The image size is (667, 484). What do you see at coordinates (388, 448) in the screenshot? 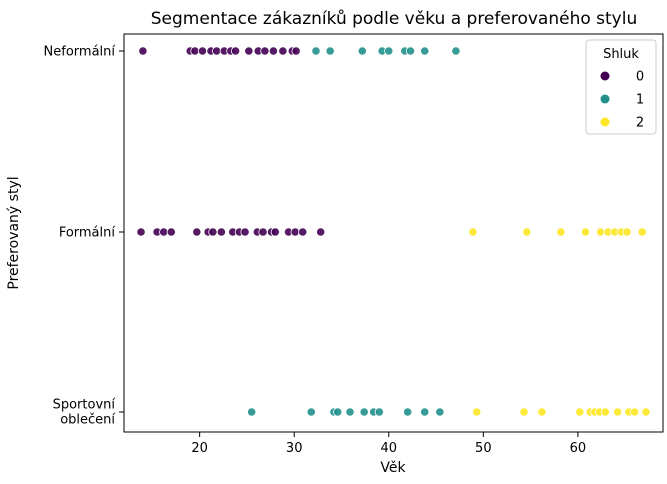
I see `x-tick-label: 40` at bounding box center [388, 448].